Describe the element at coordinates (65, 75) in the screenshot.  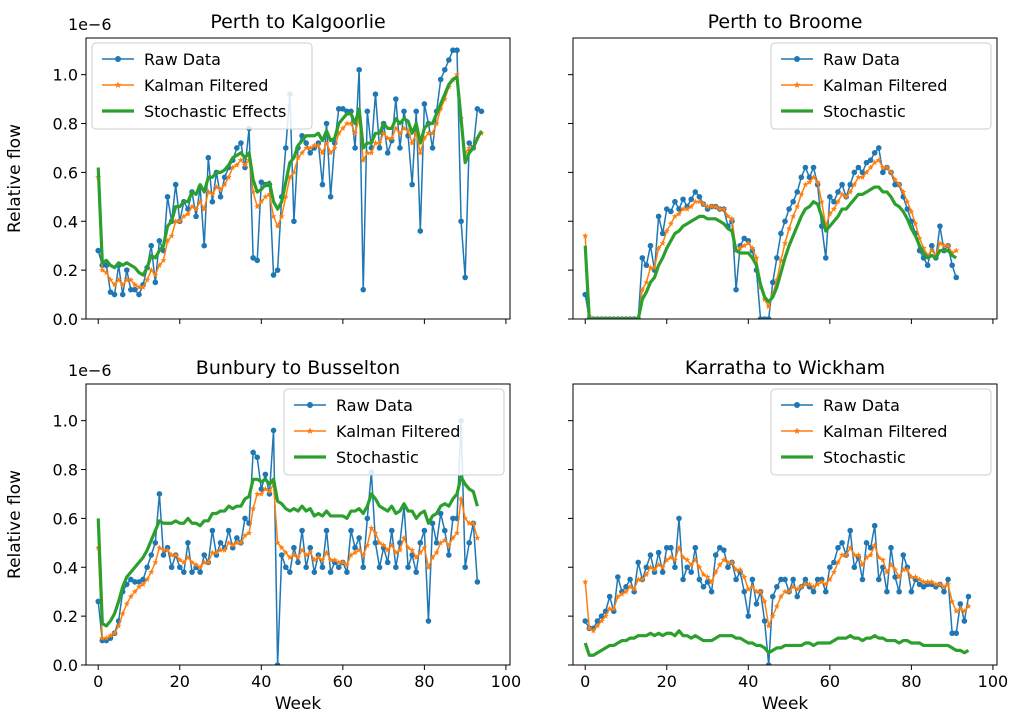
I see `y-tick-label: 1.0` at that location.